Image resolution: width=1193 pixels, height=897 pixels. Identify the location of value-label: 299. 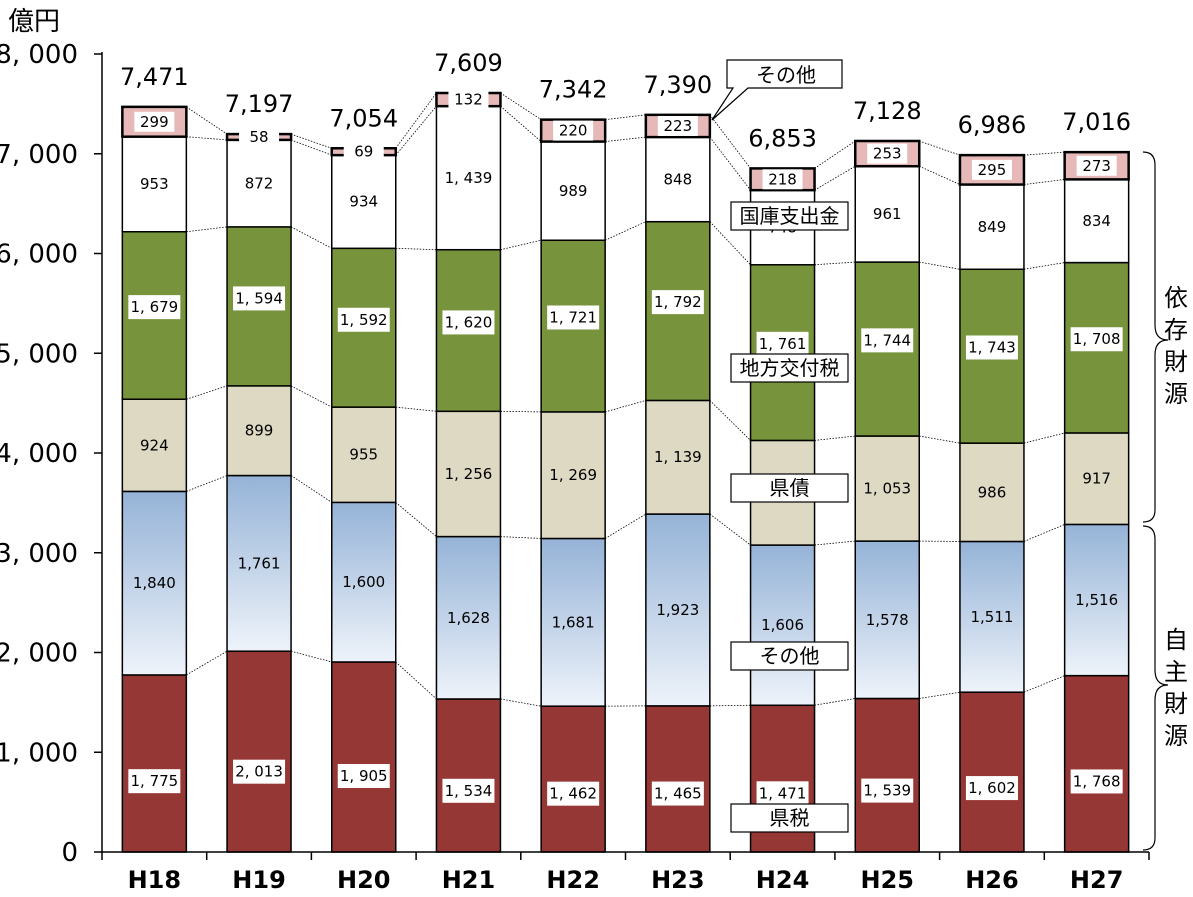
(154, 122).